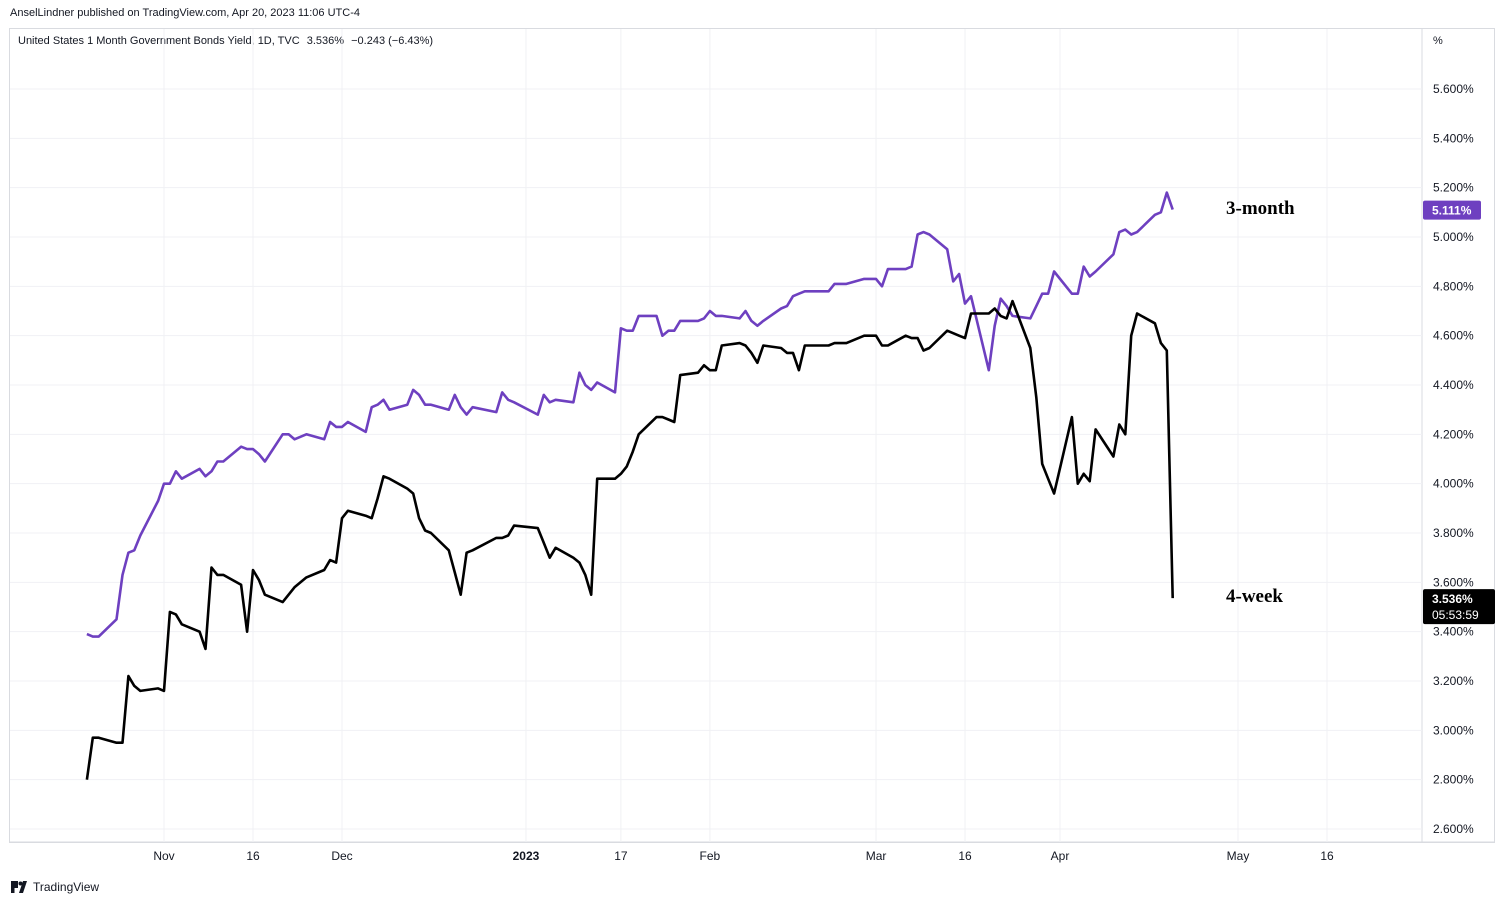 Image resolution: width=1508 pixels, height=907 pixels. I want to click on axis-unit-label: %, so click(1438, 41).